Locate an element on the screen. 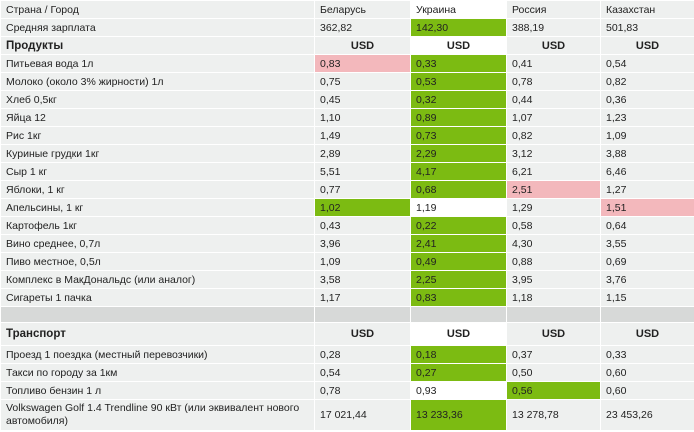 This screenshot has width=694, height=432. price-cell: 3,58 is located at coordinates (362, 279).